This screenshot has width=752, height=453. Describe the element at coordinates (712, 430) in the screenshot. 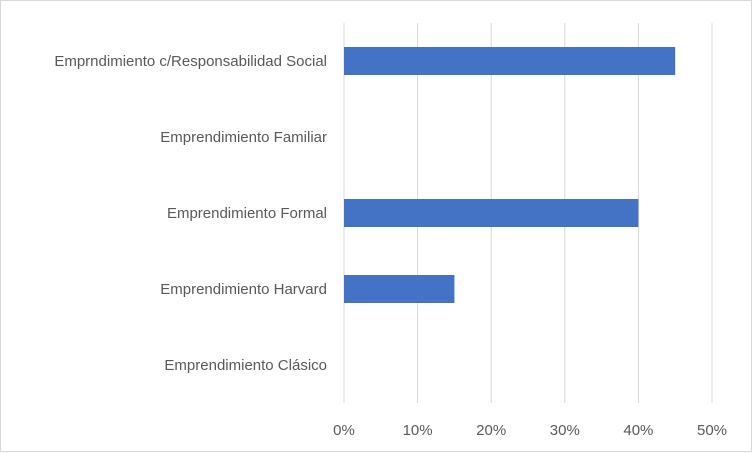

I see `x-tick-label: 50%` at that location.